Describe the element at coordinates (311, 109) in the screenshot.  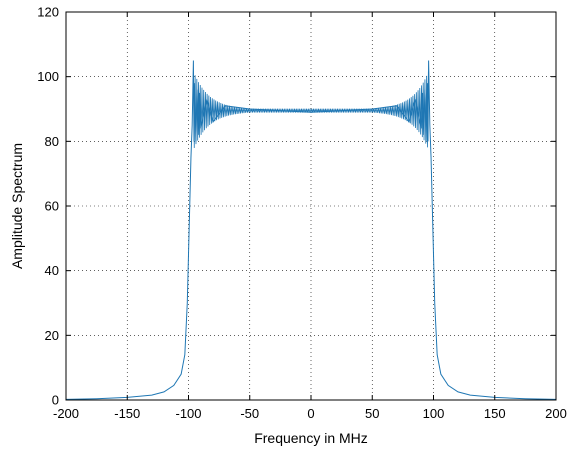
I see `spectrum-ripple` at that location.